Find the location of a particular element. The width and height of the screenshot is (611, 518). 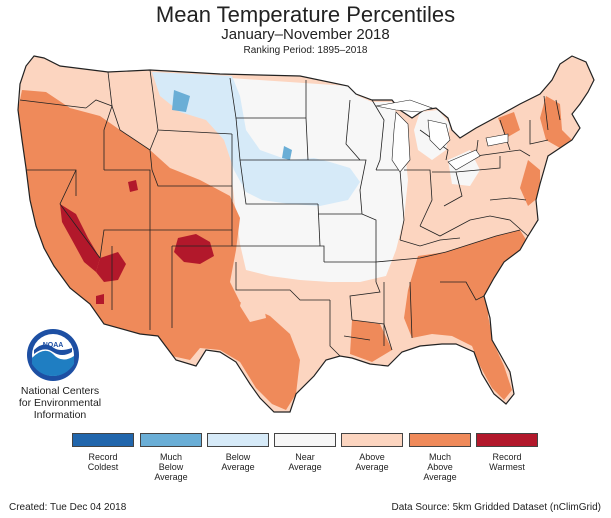

lake-ontario is located at coordinates (497, 140).